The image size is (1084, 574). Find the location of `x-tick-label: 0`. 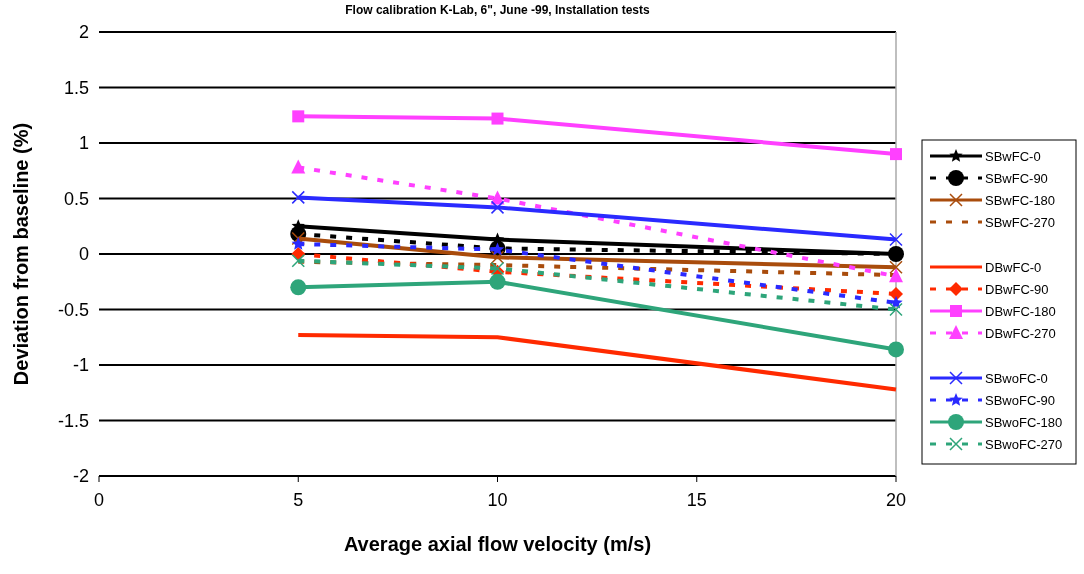

x-tick-label: 0 is located at coordinates (99, 500).